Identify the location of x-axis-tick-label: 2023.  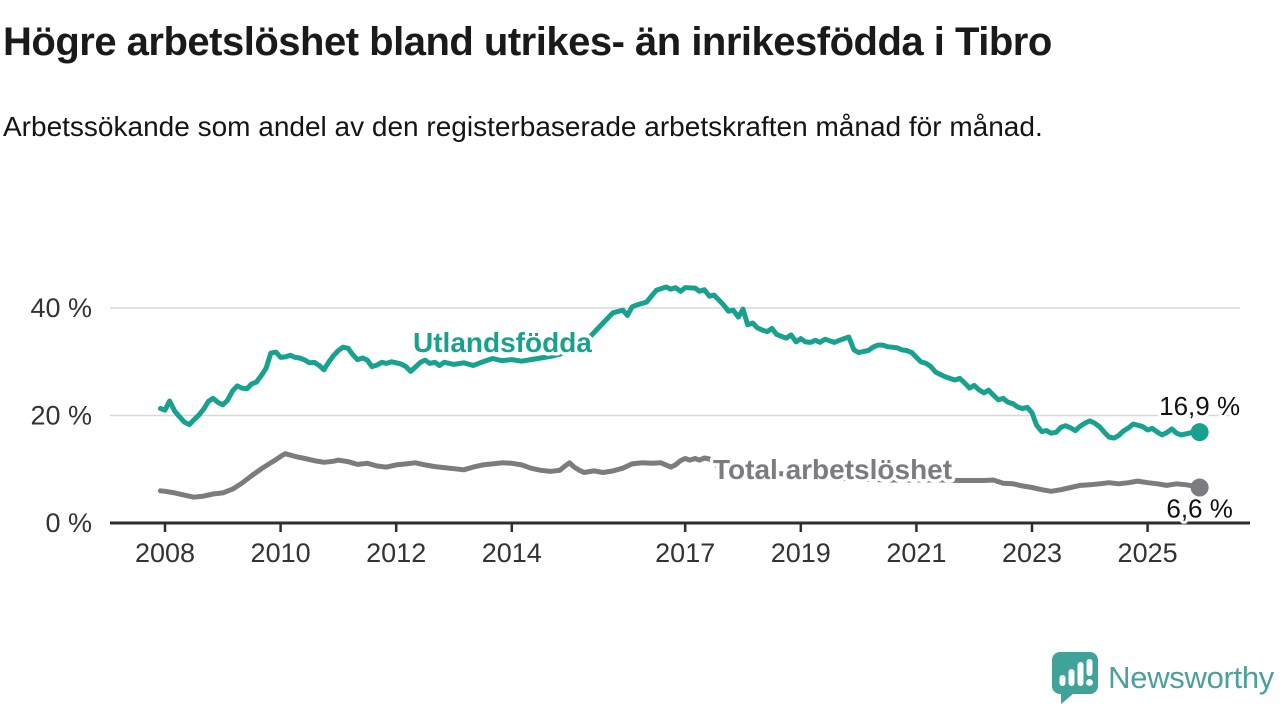
(1032, 553).